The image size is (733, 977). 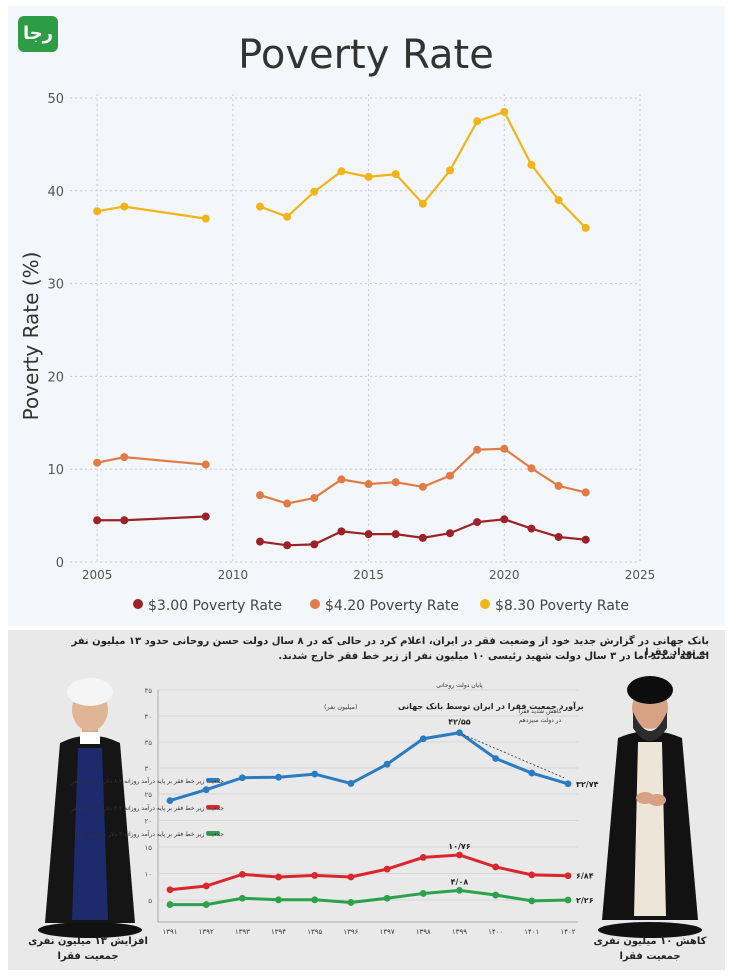 What do you see at coordinates (55, 377) in the screenshot?
I see `y-tick-label: 20` at bounding box center [55, 377].